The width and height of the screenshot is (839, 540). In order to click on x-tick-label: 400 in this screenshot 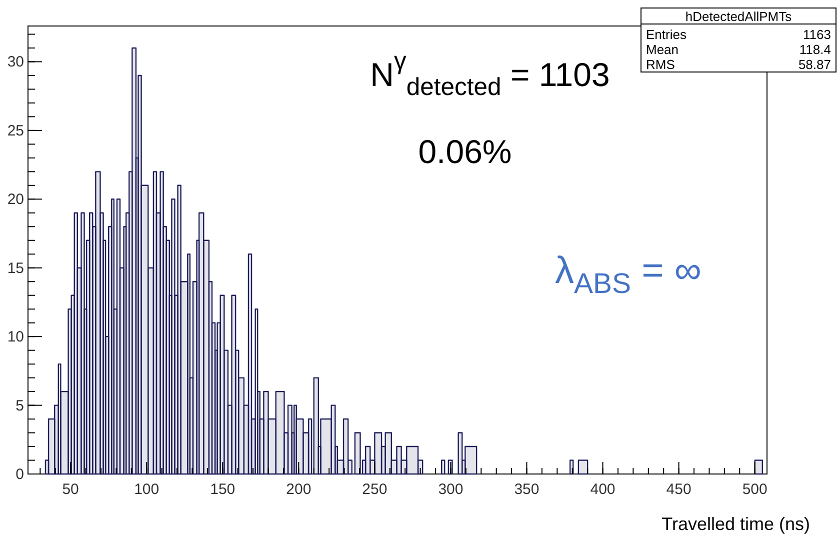, I will do `click(603, 489)`.